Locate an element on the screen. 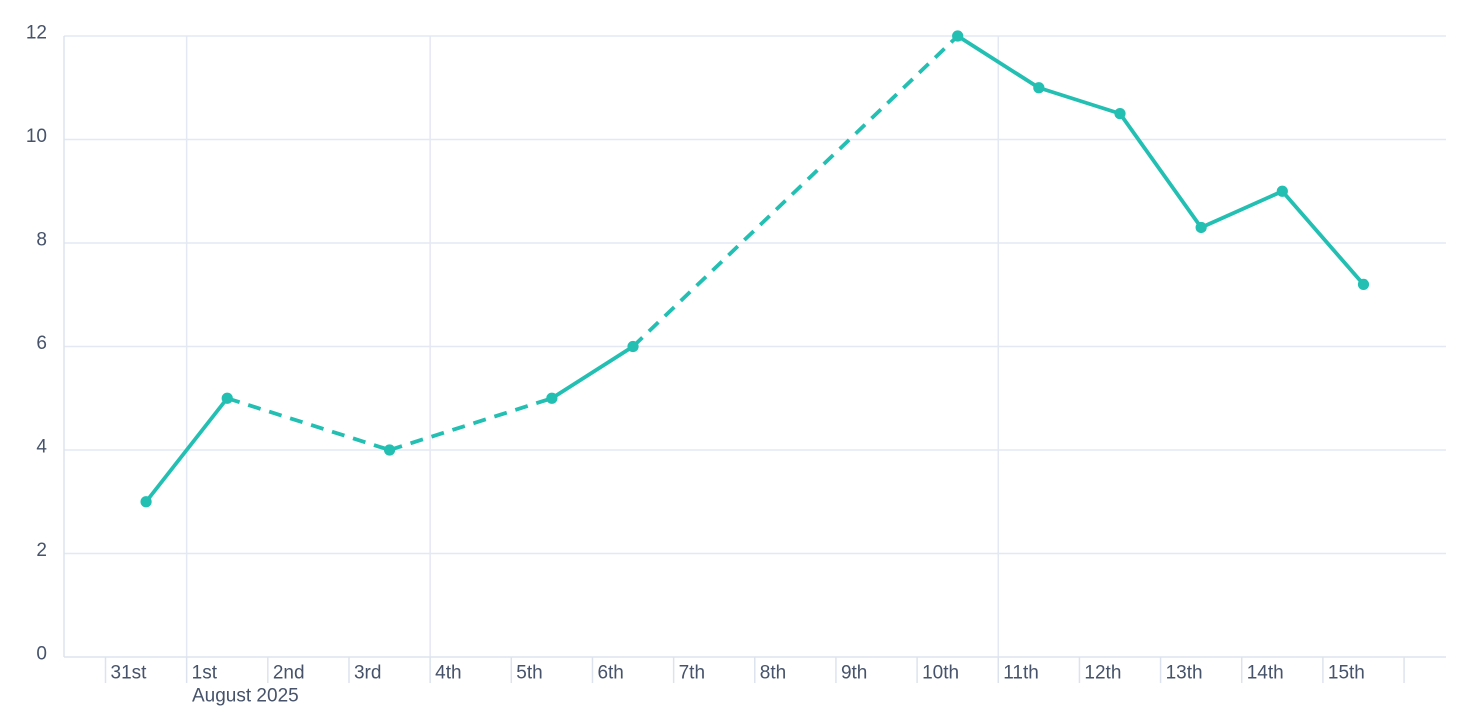 This screenshot has width=1464, height=726. y-axis-label-12: 12 is located at coordinates (36, 33).